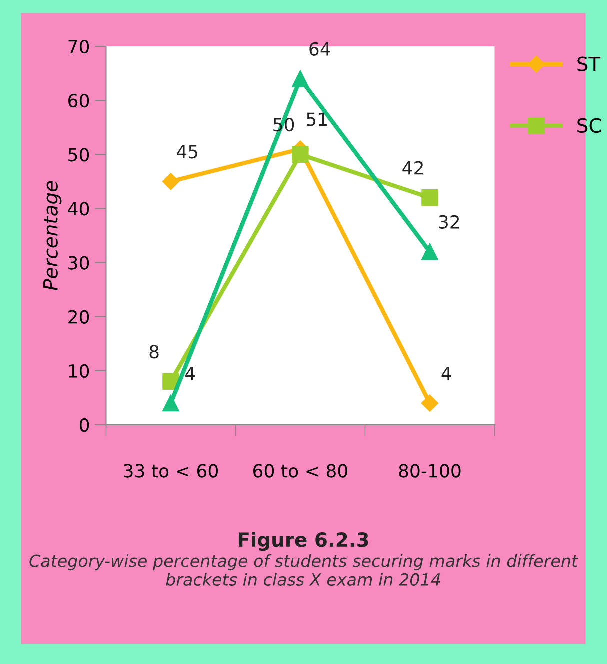 This screenshot has width=607, height=664. Describe the element at coordinates (304, 570) in the screenshot. I see `text: Category-wise percentage of students securing marks in different brackets in class X exam in 2014` at that location.